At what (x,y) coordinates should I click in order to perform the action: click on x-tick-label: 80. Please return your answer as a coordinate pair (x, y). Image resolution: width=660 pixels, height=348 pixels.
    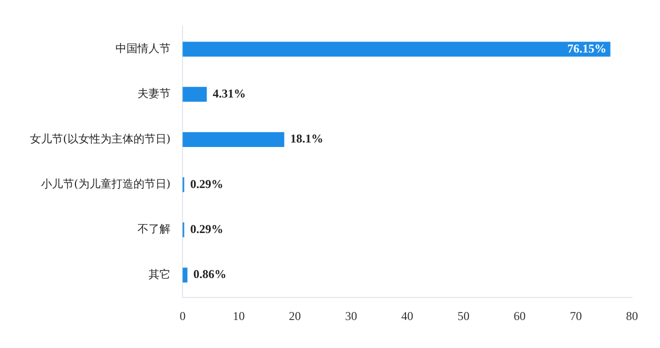
    Looking at the image, I should click on (632, 315).